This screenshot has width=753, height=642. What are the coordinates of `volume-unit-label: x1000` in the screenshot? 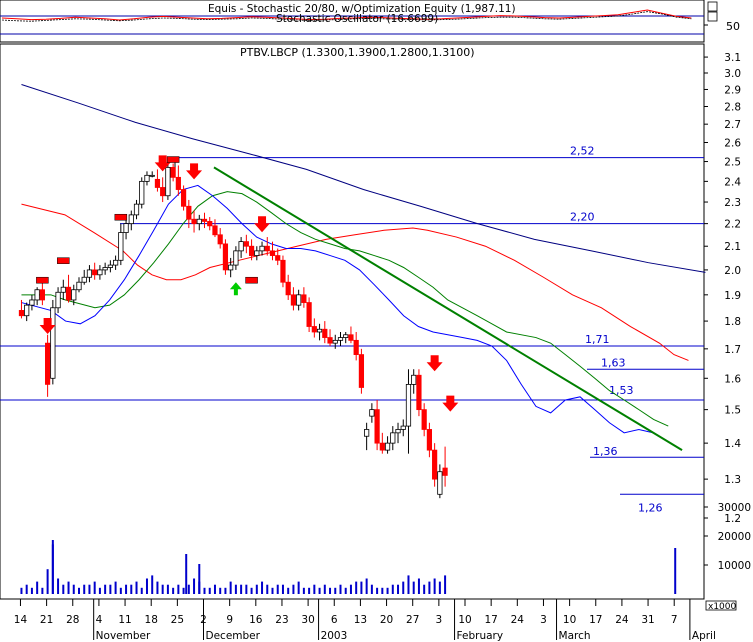 It's located at (722, 607).